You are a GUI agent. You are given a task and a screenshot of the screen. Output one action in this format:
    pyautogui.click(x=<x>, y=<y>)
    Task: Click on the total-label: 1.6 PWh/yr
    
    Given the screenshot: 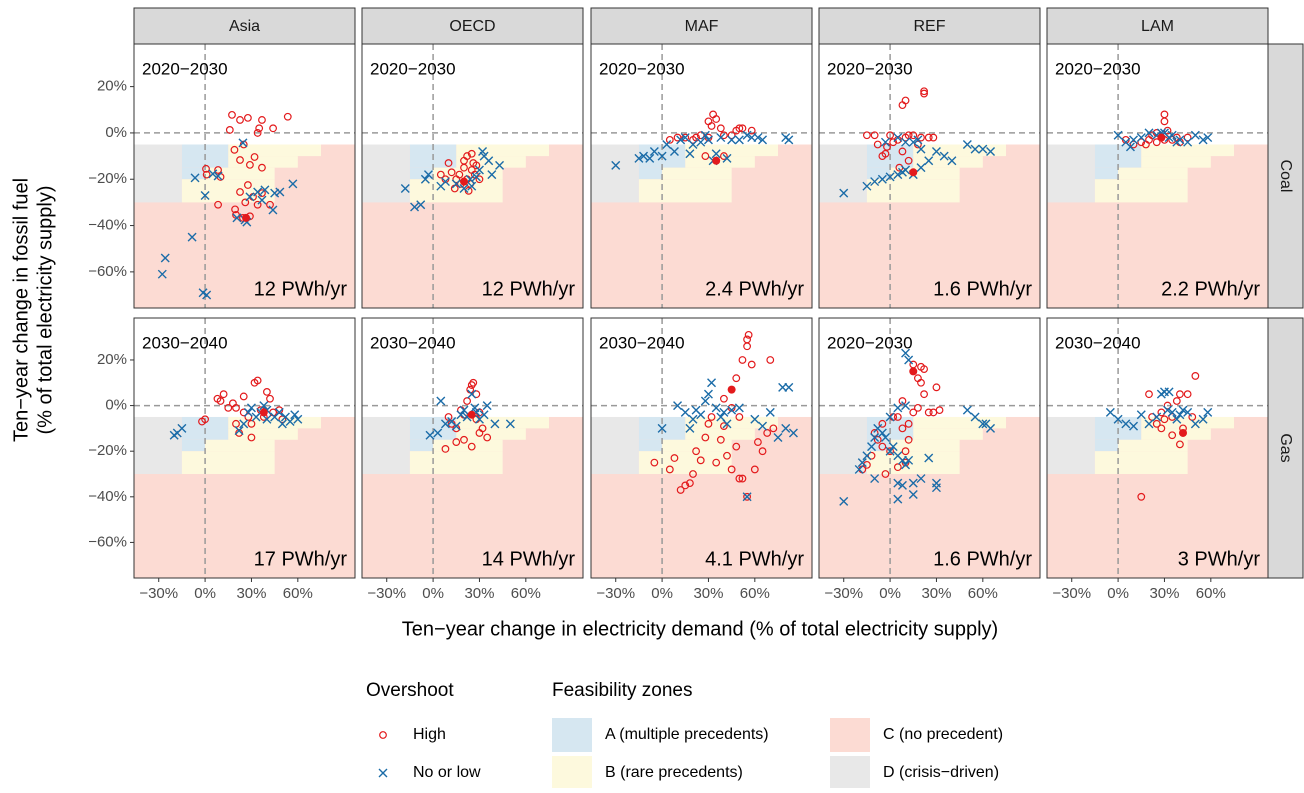 What is the action you would take?
    pyautogui.click(x=982, y=559)
    